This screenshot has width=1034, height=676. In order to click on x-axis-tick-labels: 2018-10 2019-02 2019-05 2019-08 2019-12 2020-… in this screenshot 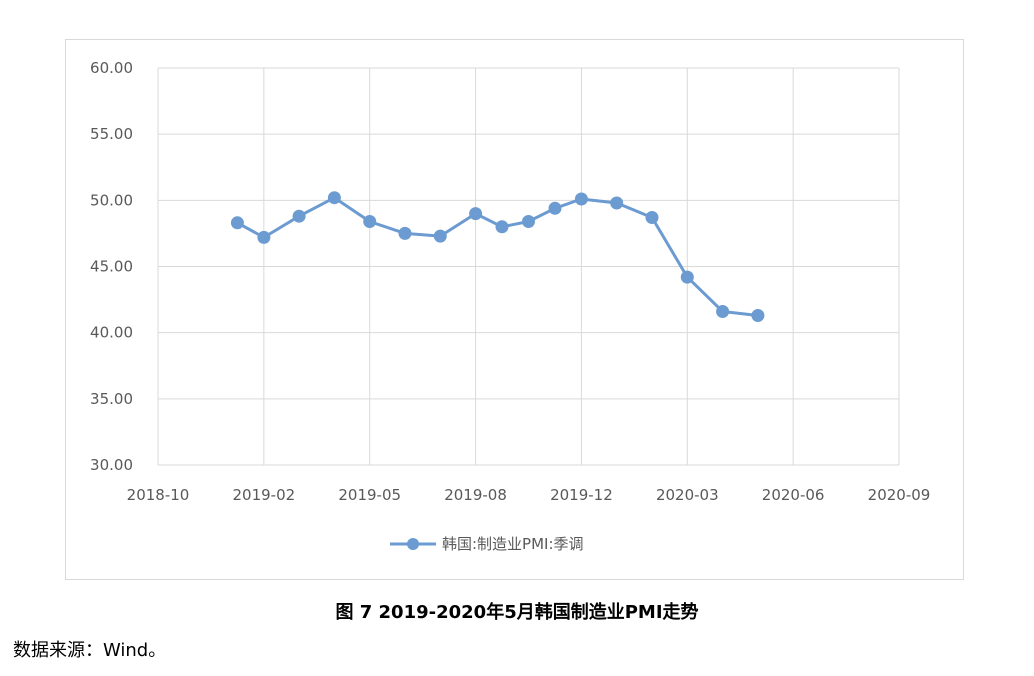, I will do `click(529, 495)`.